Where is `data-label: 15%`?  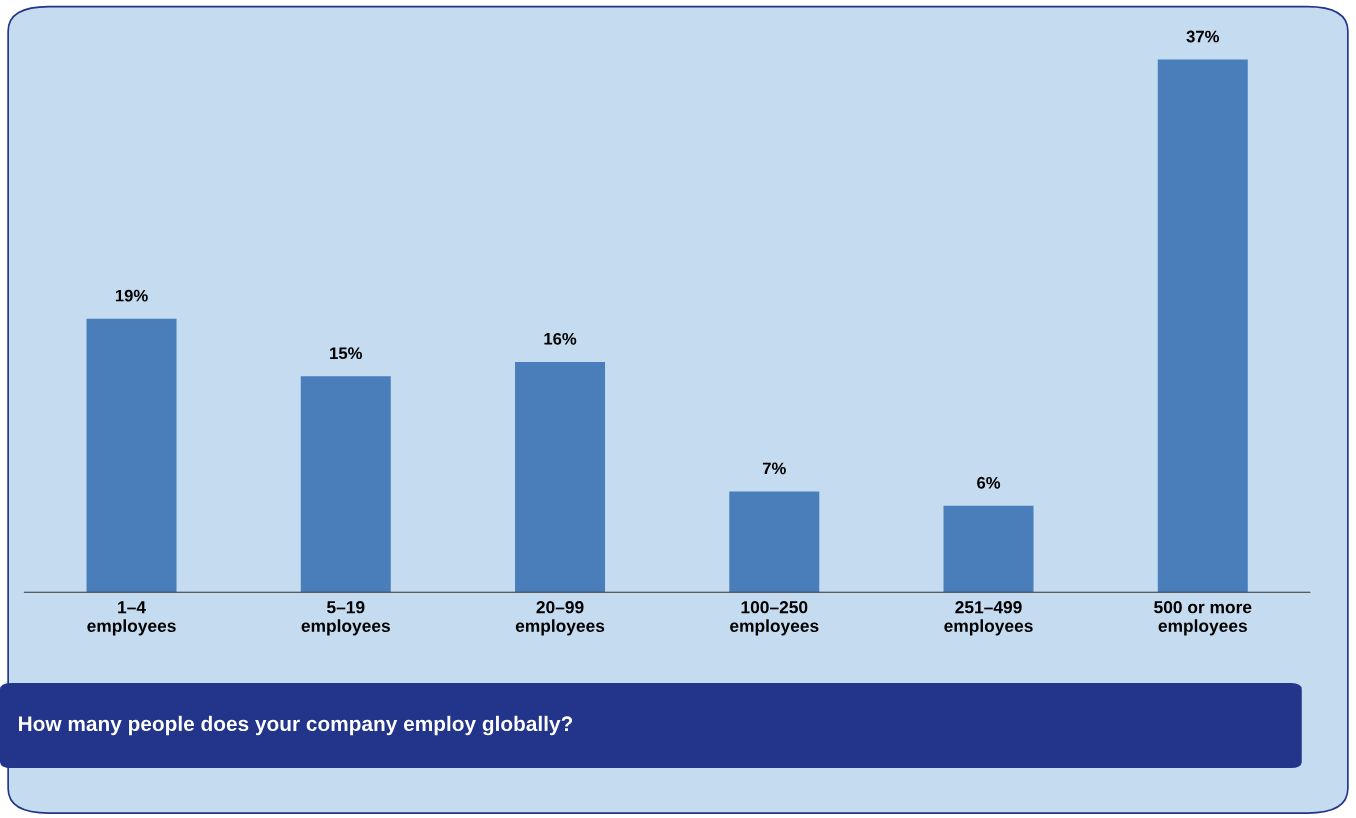
data-label: 15% is located at coordinates (346, 353).